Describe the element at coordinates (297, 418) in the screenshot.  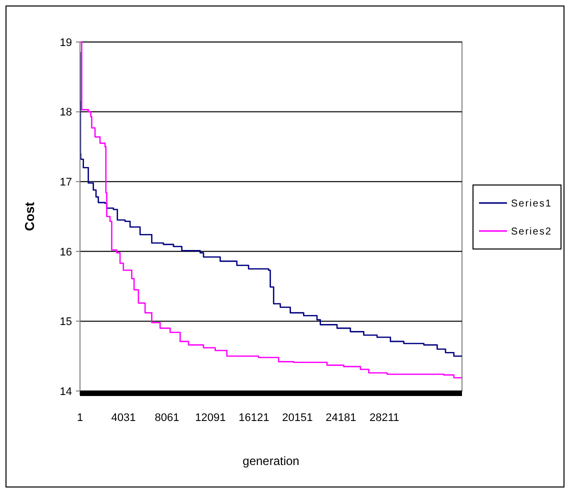
I see `x-tick-label: 20151` at that location.